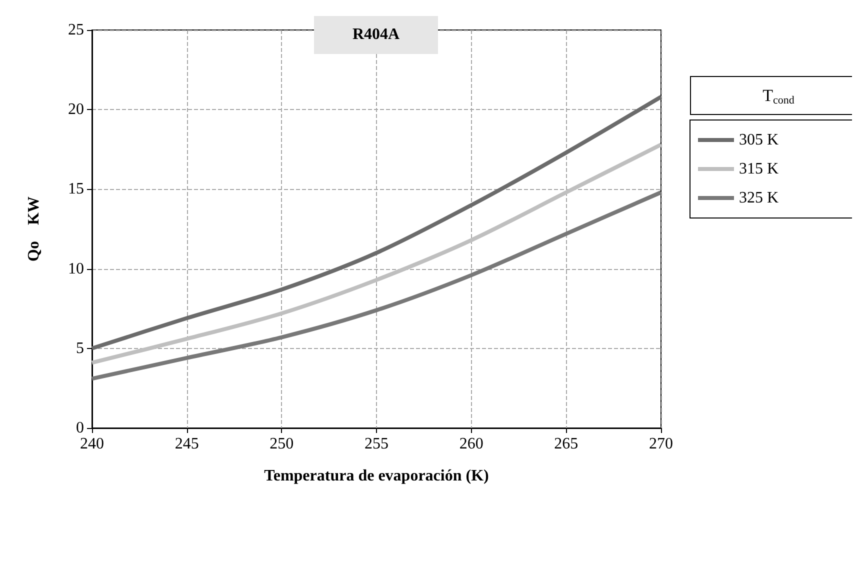 This screenshot has width=860, height=568. I want to click on x-tick-label: 255, so click(376, 444).